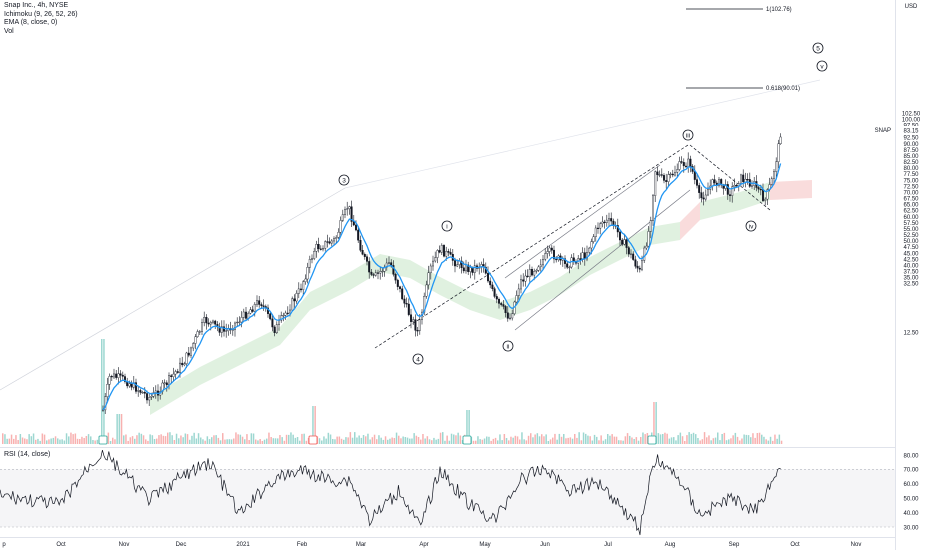 The width and height of the screenshot is (932, 551). Describe the element at coordinates (602, 260) in the screenshot. I see `channel-lower` at that location.